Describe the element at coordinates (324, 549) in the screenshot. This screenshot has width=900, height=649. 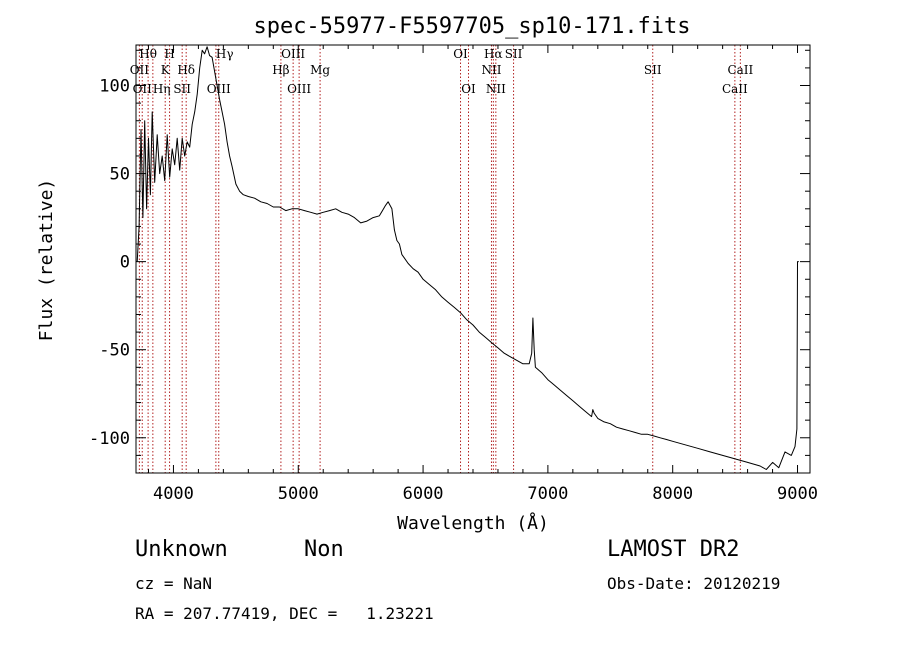
I see `subclass-label: Non` at that location.